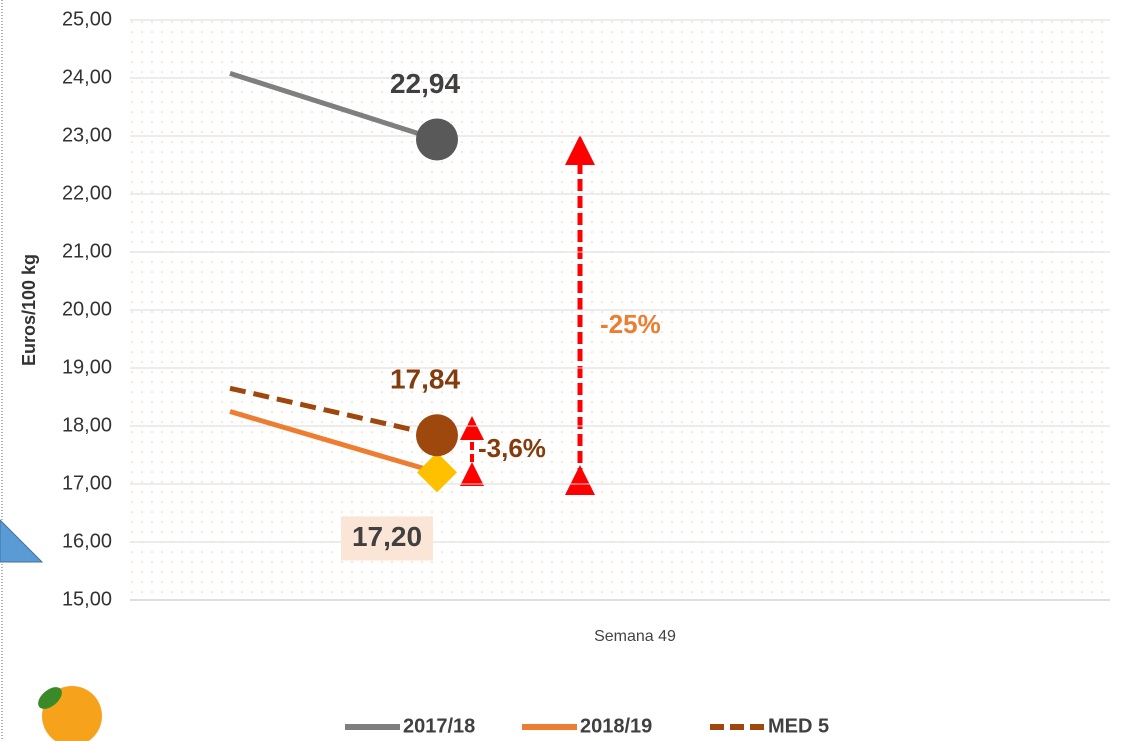  I want to click on y-tick-label: 25,00, so click(87, 19).